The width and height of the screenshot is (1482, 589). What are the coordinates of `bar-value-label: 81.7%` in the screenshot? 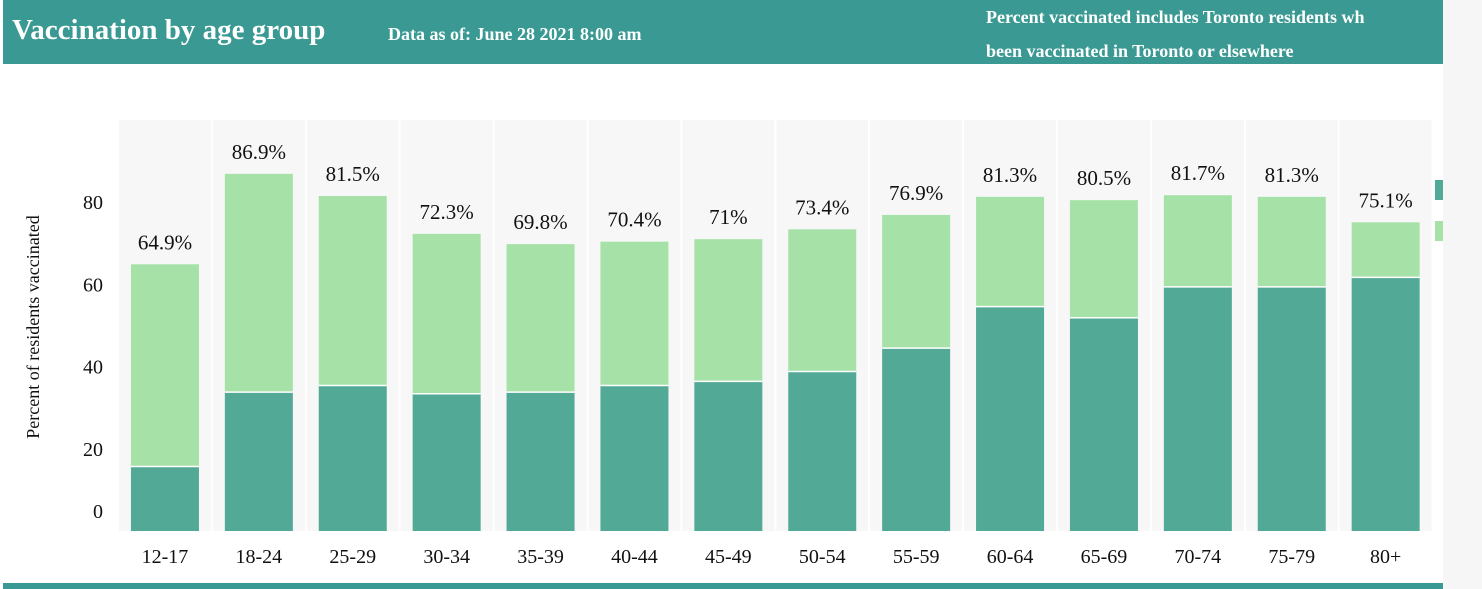 It's located at (1198, 173).